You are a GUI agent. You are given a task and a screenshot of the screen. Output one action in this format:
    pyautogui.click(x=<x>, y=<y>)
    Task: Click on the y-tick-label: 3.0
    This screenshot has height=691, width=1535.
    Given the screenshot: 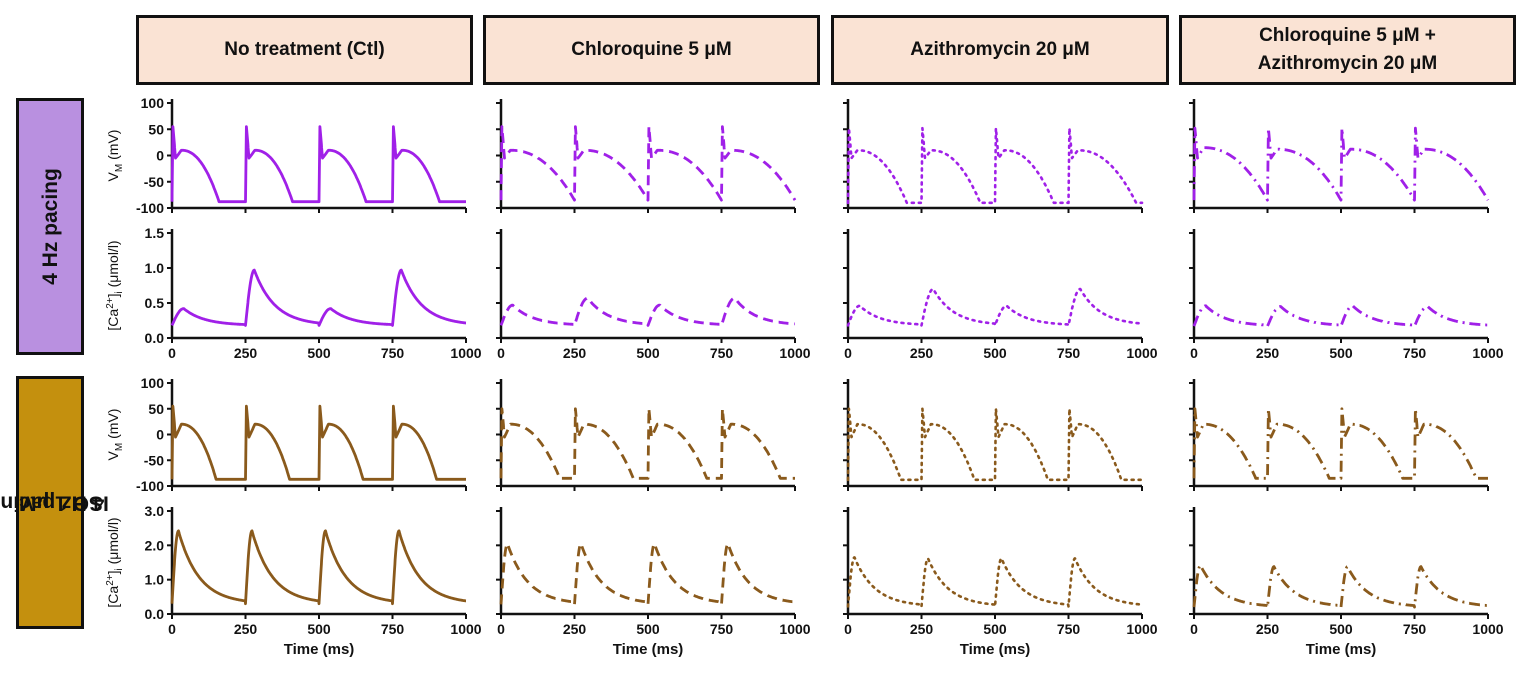 What is the action you would take?
    pyautogui.click(x=155, y=511)
    